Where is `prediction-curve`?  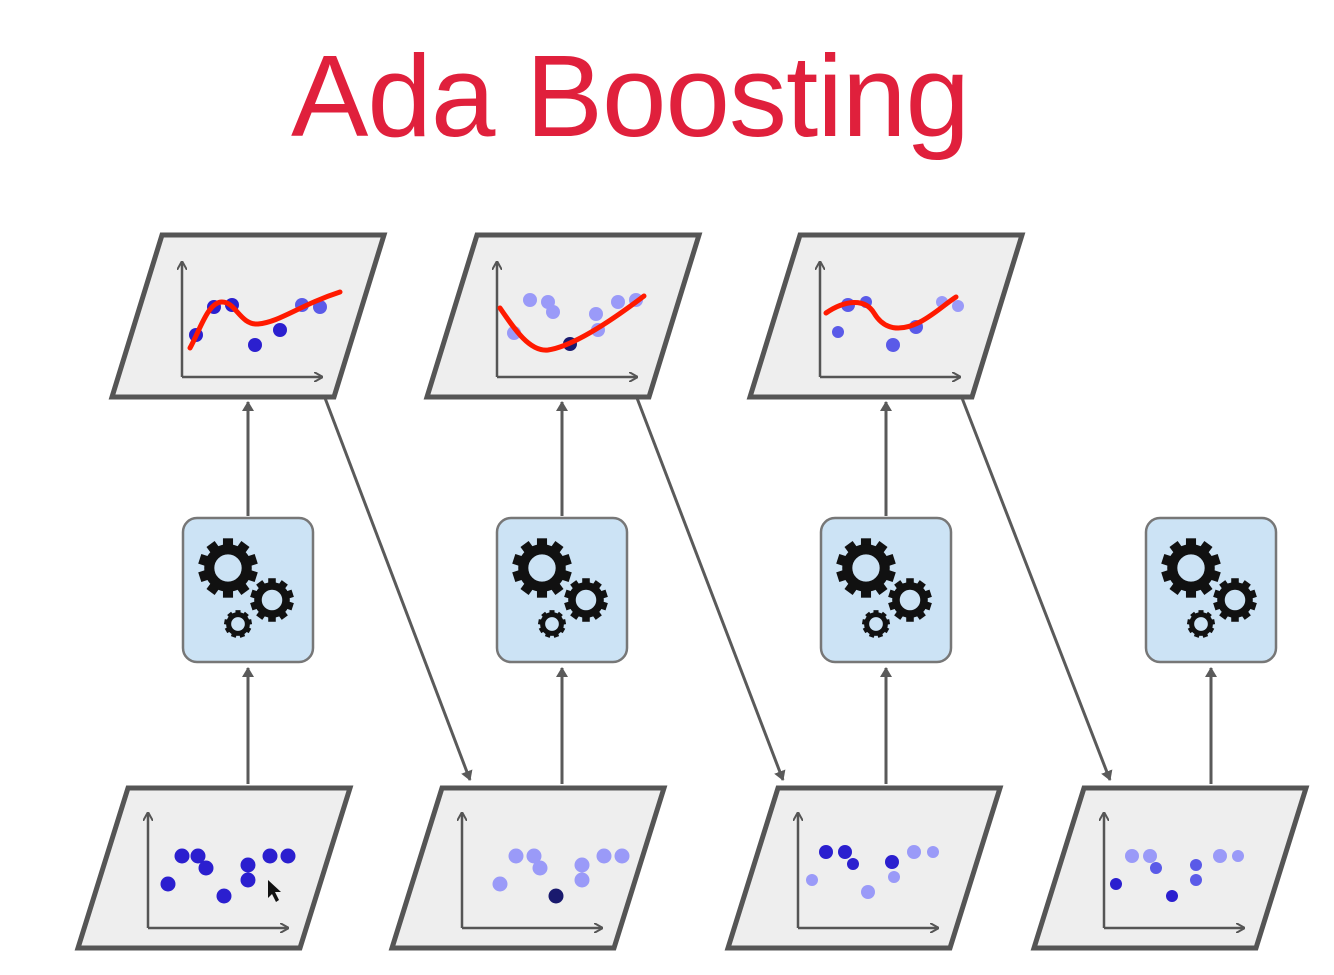
prediction-curve is located at coordinates (891, 312).